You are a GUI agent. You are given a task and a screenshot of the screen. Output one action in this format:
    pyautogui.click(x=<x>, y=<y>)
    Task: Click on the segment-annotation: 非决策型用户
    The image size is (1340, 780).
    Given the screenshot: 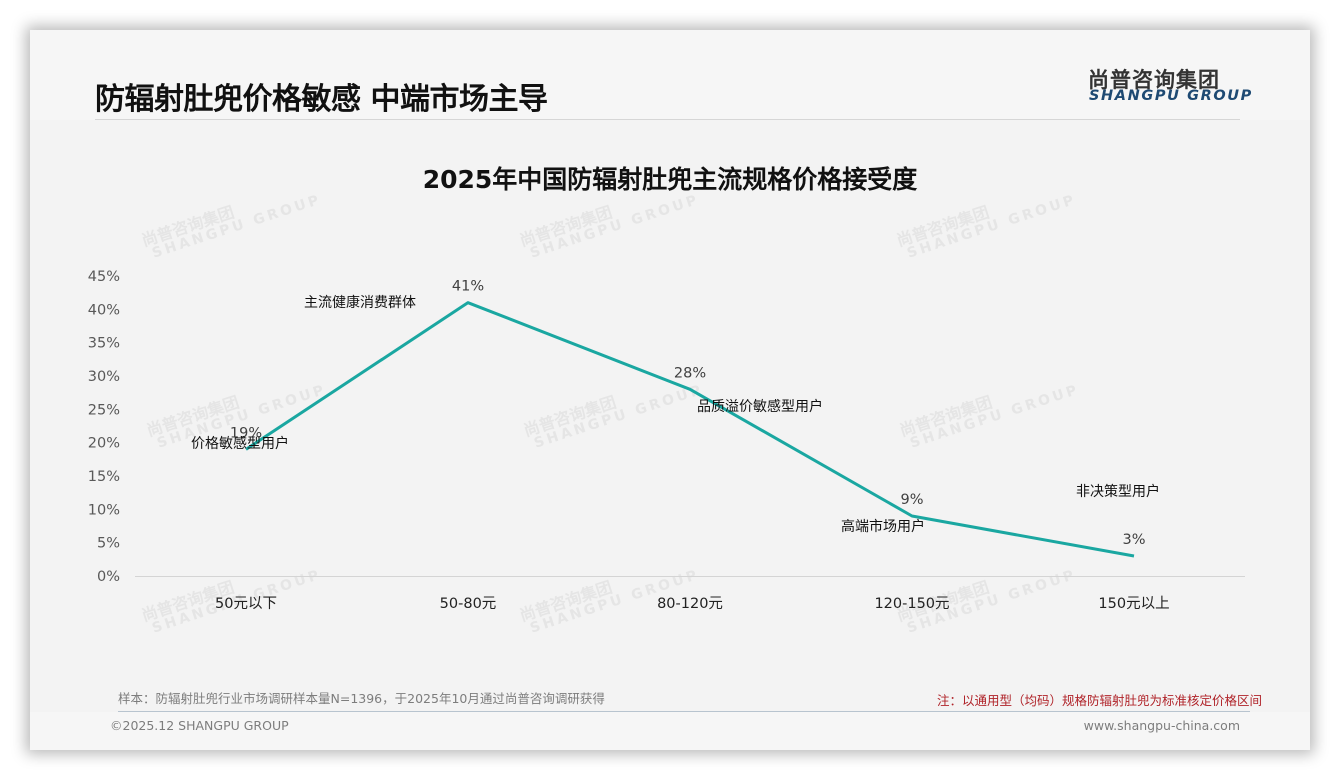 What is the action you would take?
    pyautogui.click(x=1118, y=491)
    